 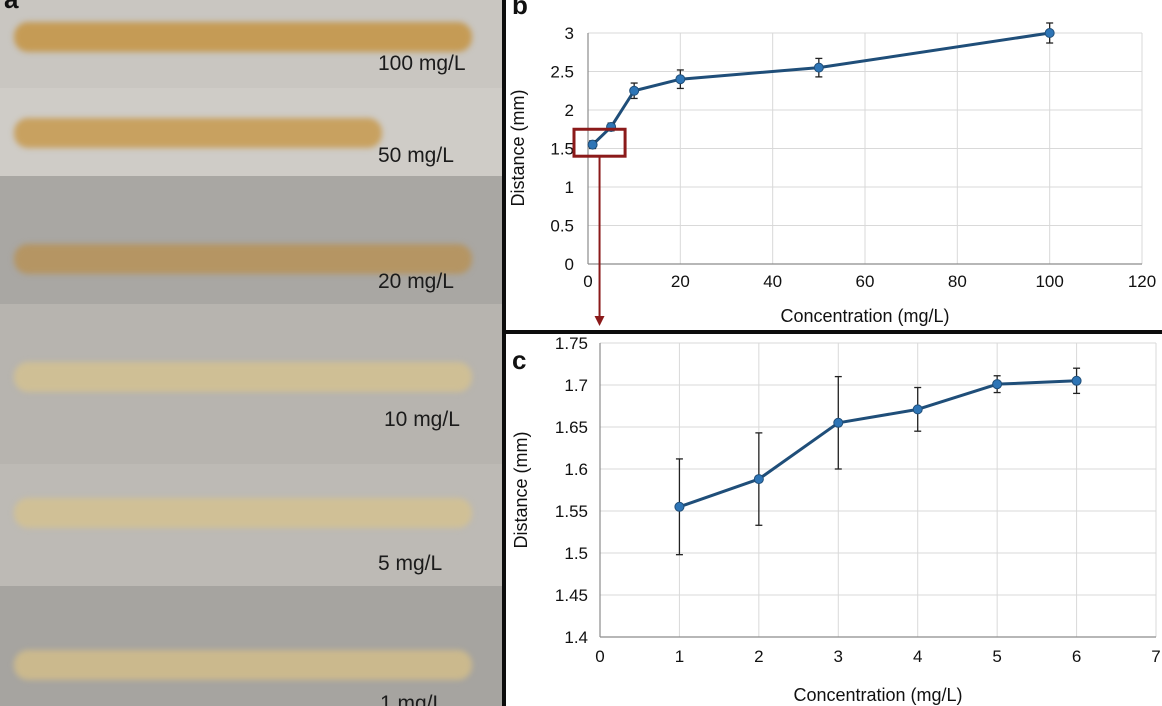 I want to click on panel-b-label: b, so click(x=520, y=10).